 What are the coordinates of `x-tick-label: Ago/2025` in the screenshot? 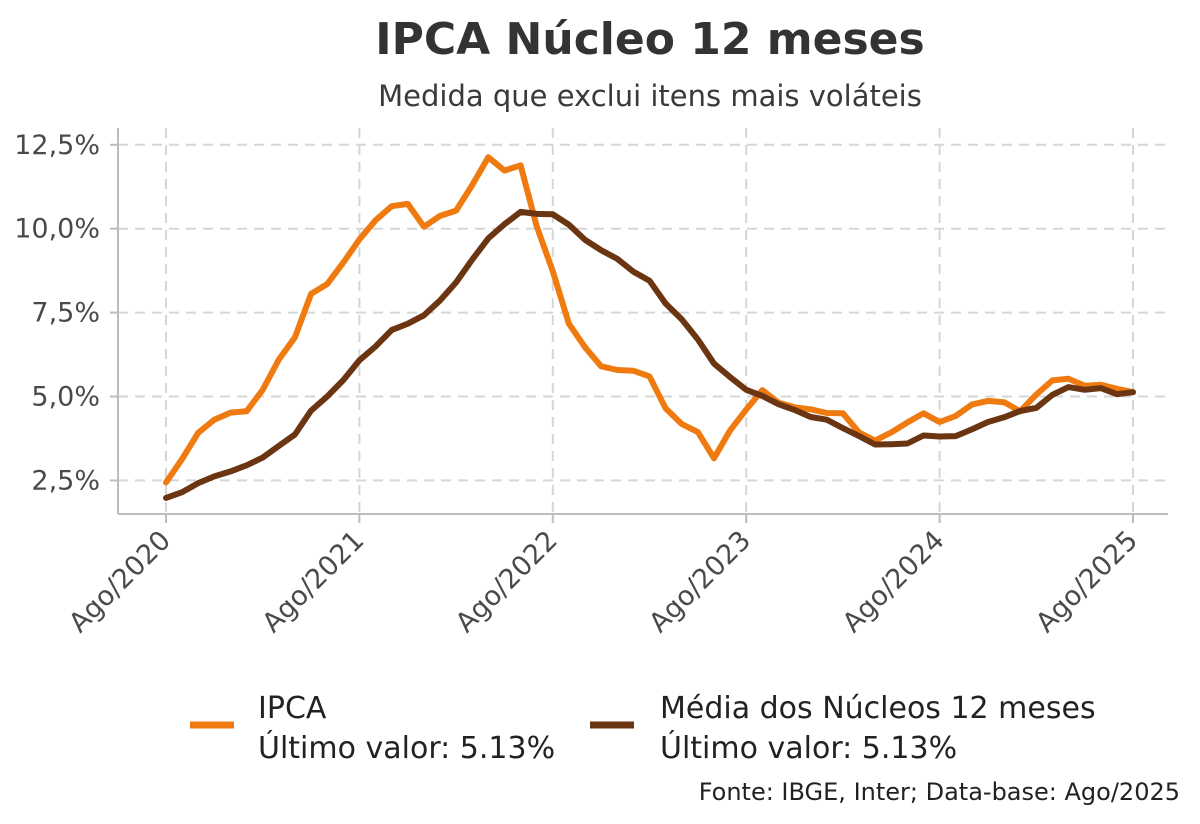 It's located at (1087, 582).